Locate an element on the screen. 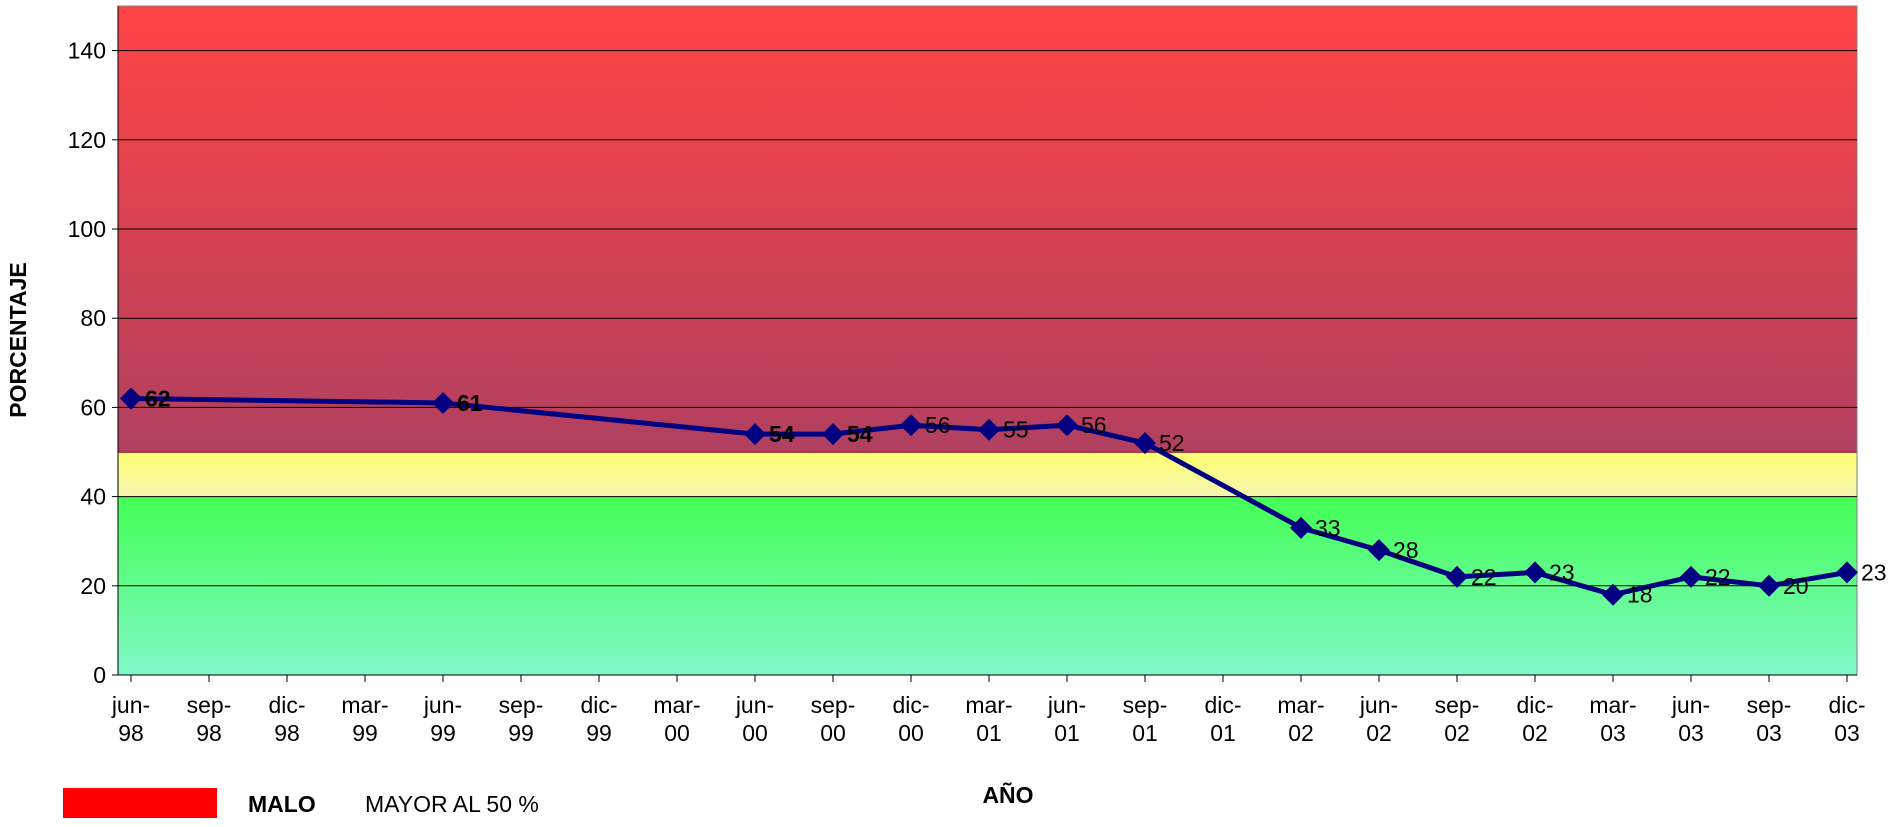 The height and width of the screenshot is (827, 1903). y-tick-label: 0 is located at coordinates (99, 675).